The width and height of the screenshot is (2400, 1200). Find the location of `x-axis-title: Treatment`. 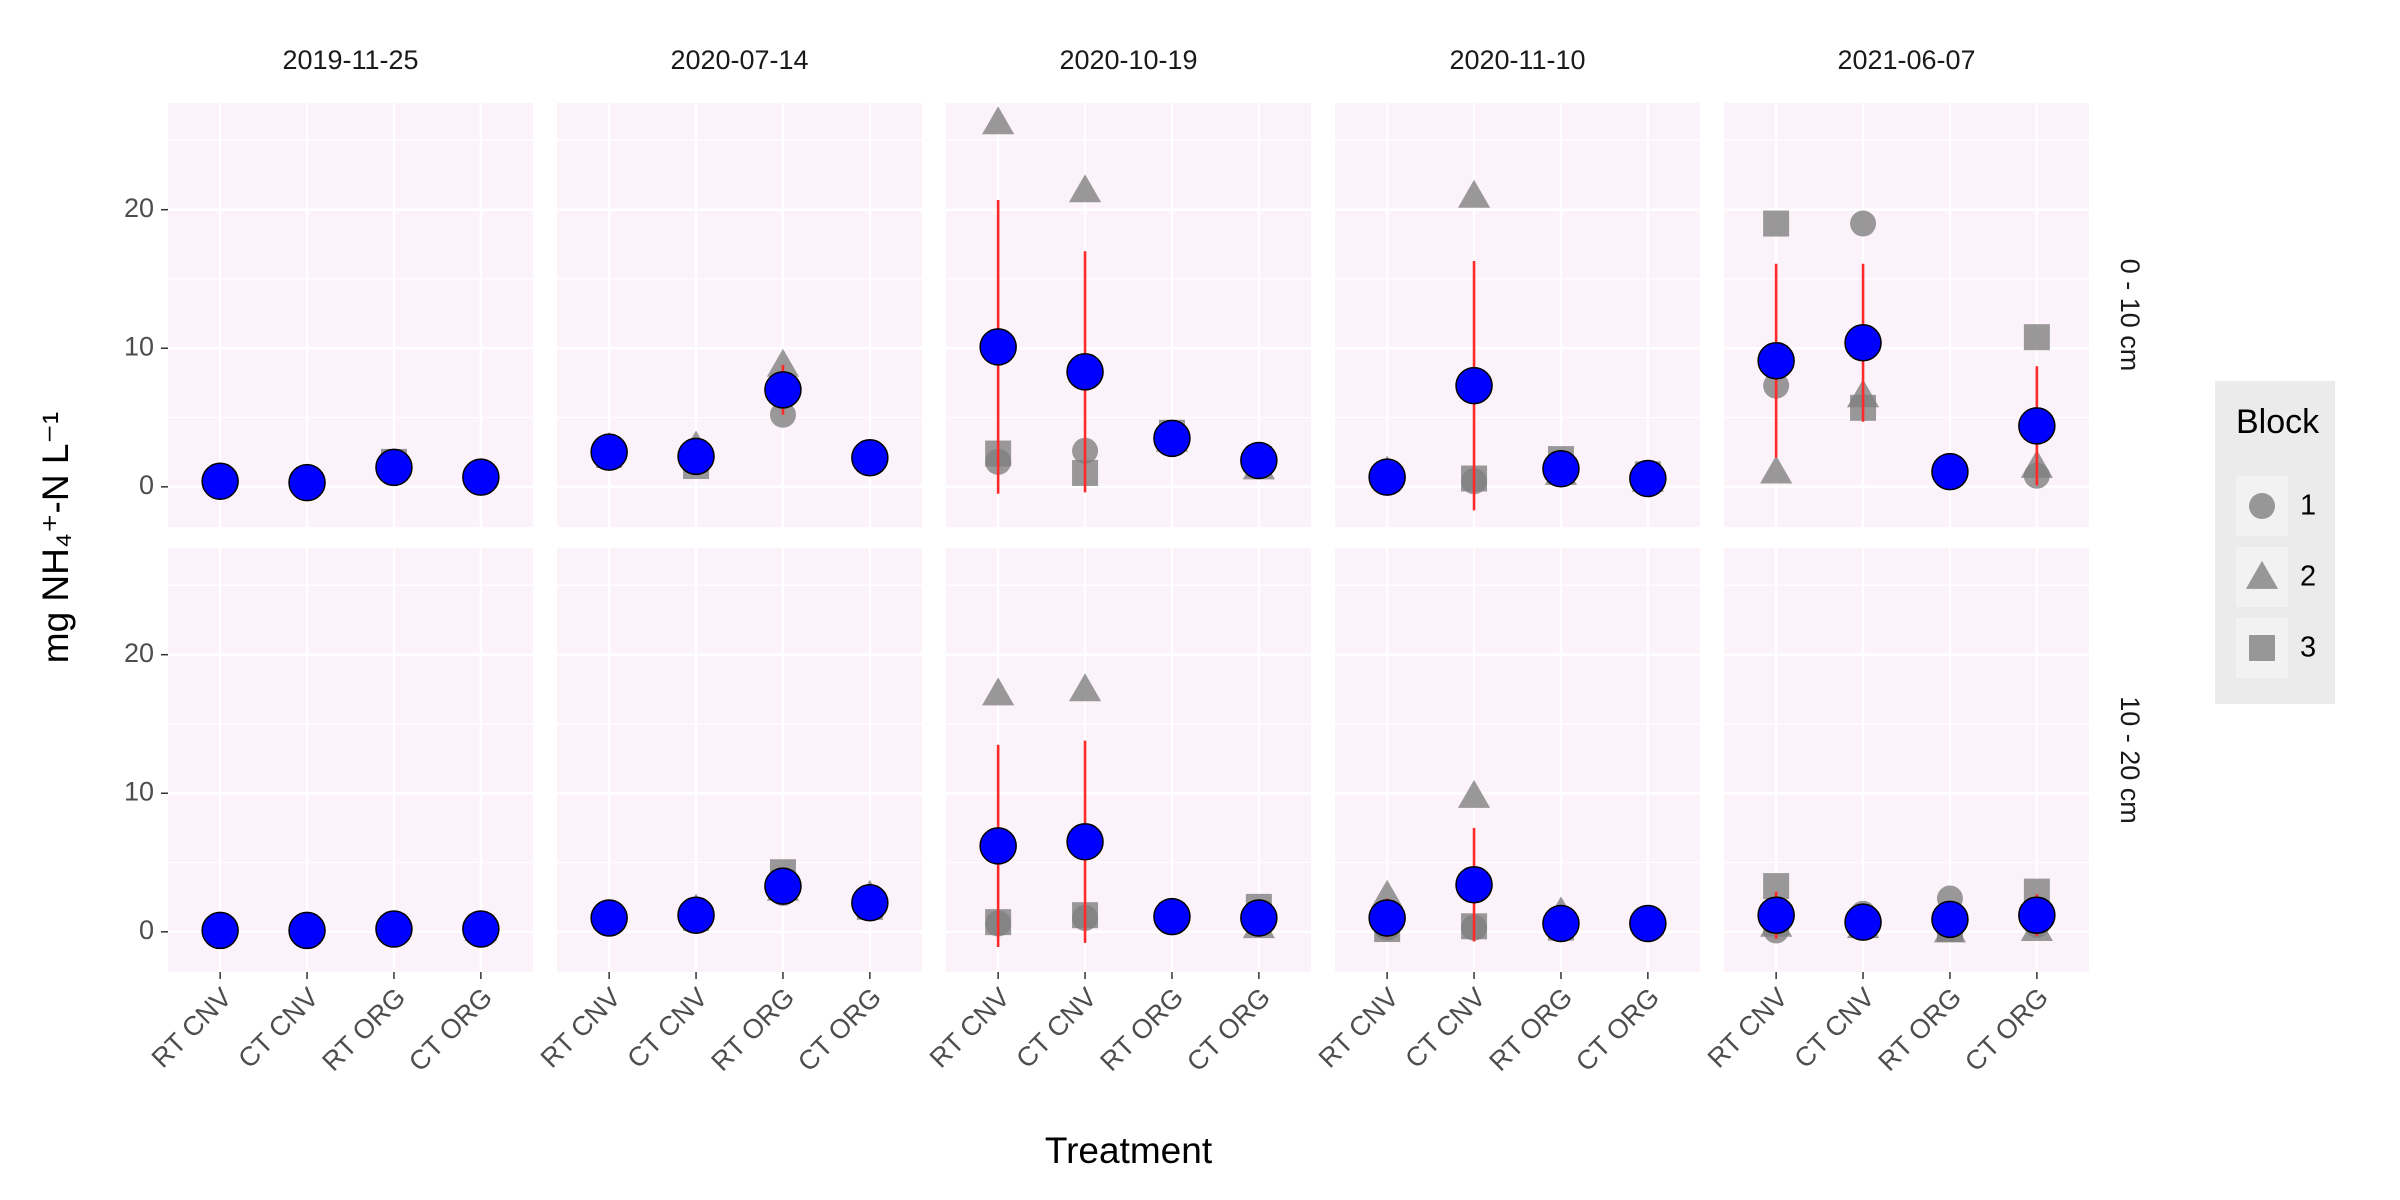

x-axis-title: Treatment is located at coordinates (1129, 1150).